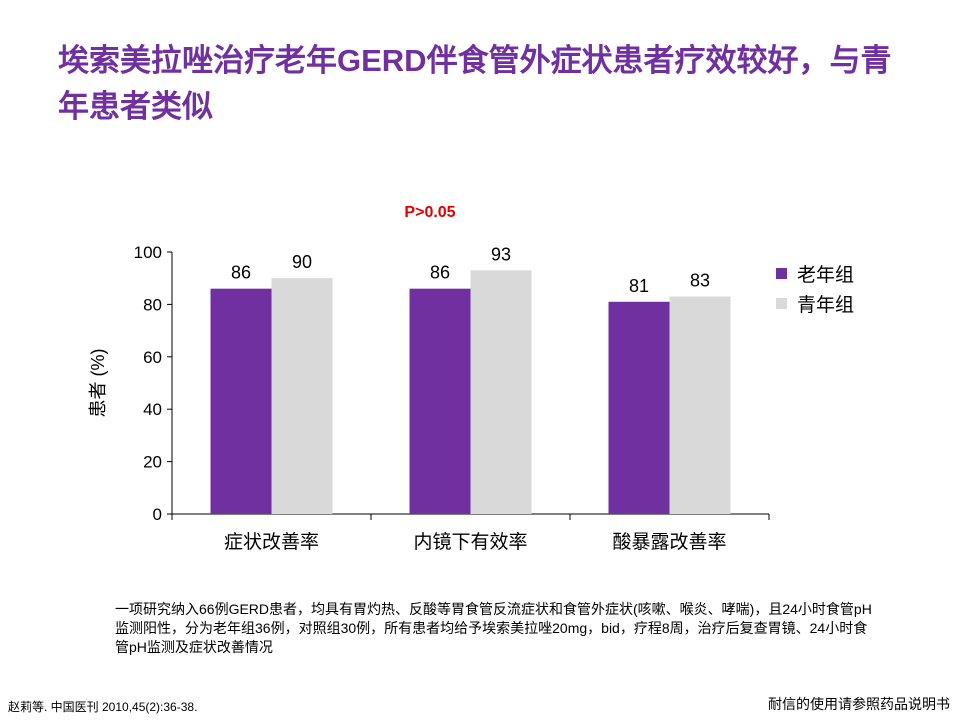 The image size is (960, 720). What do you see at coordinates (669, 542) in the screenshot?
I see `x-tick-label: 酸暴露改善率` at bounding box center [669, 542].